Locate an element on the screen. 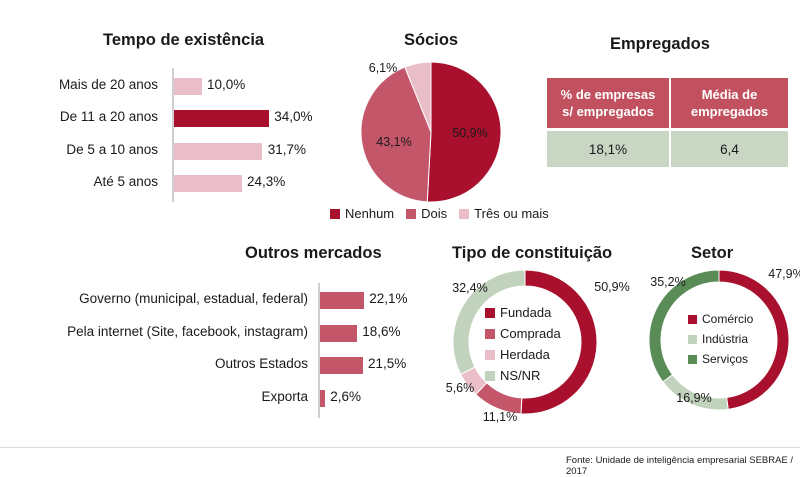 This screenshot has width=800, height=477. legend-item-herdada: Herdada is located at coordinates (523, 354).